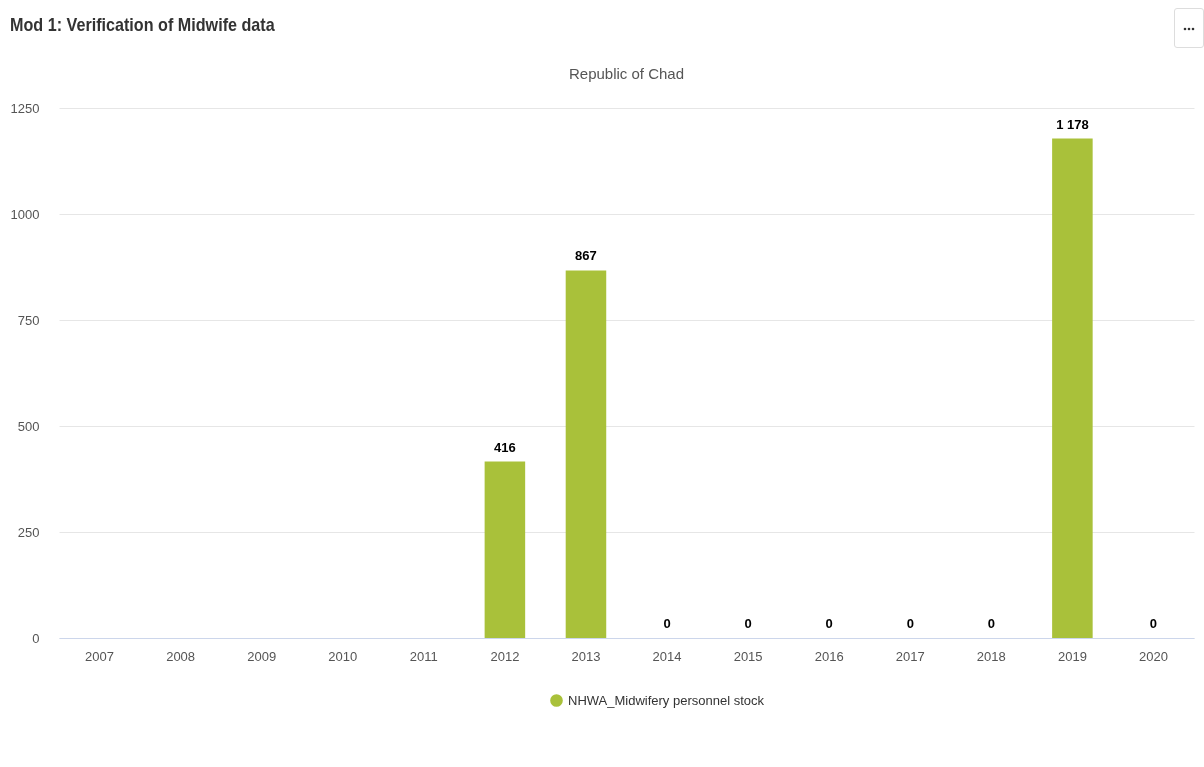 The height and width of the screenshot is (767, 1204). Describe the element at coordinates (99, 656) in the screenshot. I see `x-tick-label: 2007` at that location.